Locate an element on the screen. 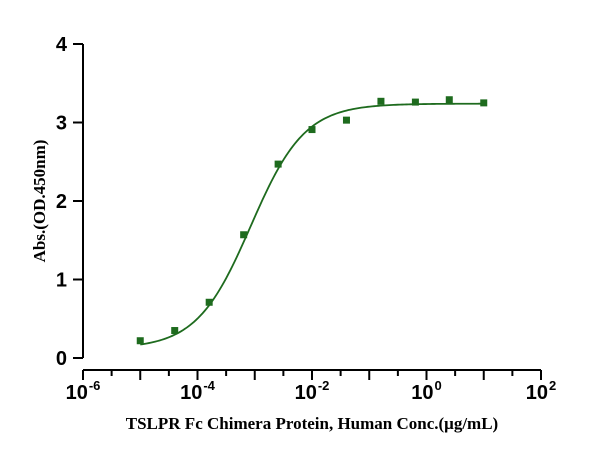  y-tick-label: 0 is located at coordinates (61, 359).